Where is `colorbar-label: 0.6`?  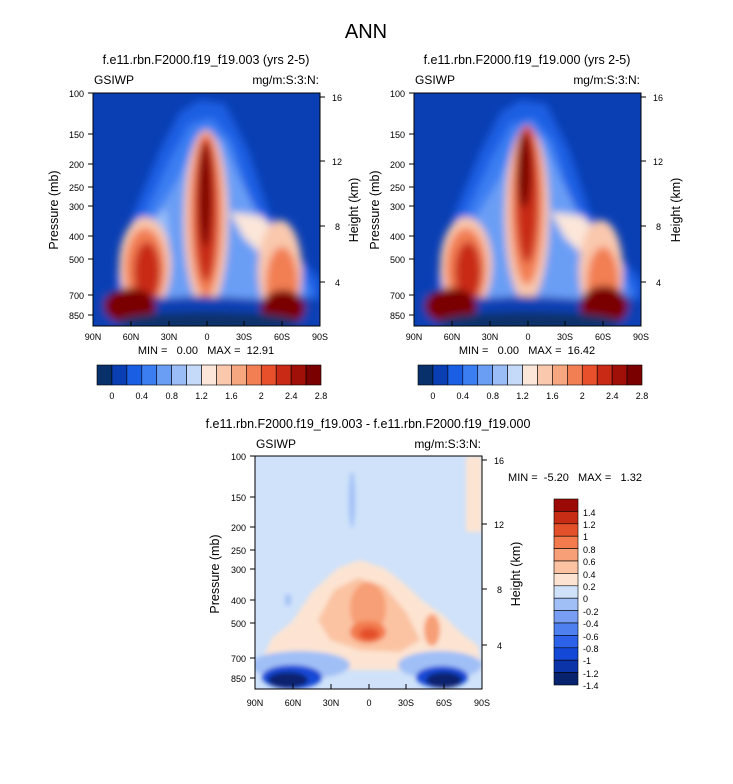 colorbar-label: 0.6 is located at coordinates (589, 562).